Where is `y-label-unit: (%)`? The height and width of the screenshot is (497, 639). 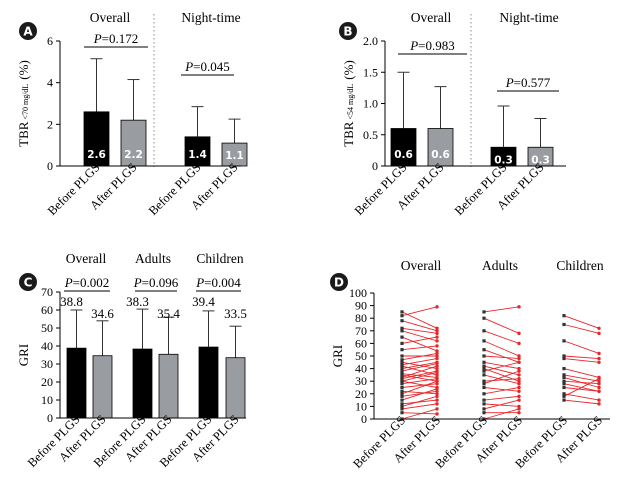
y-label-unit: (%) is located at coordinates (348, 70).